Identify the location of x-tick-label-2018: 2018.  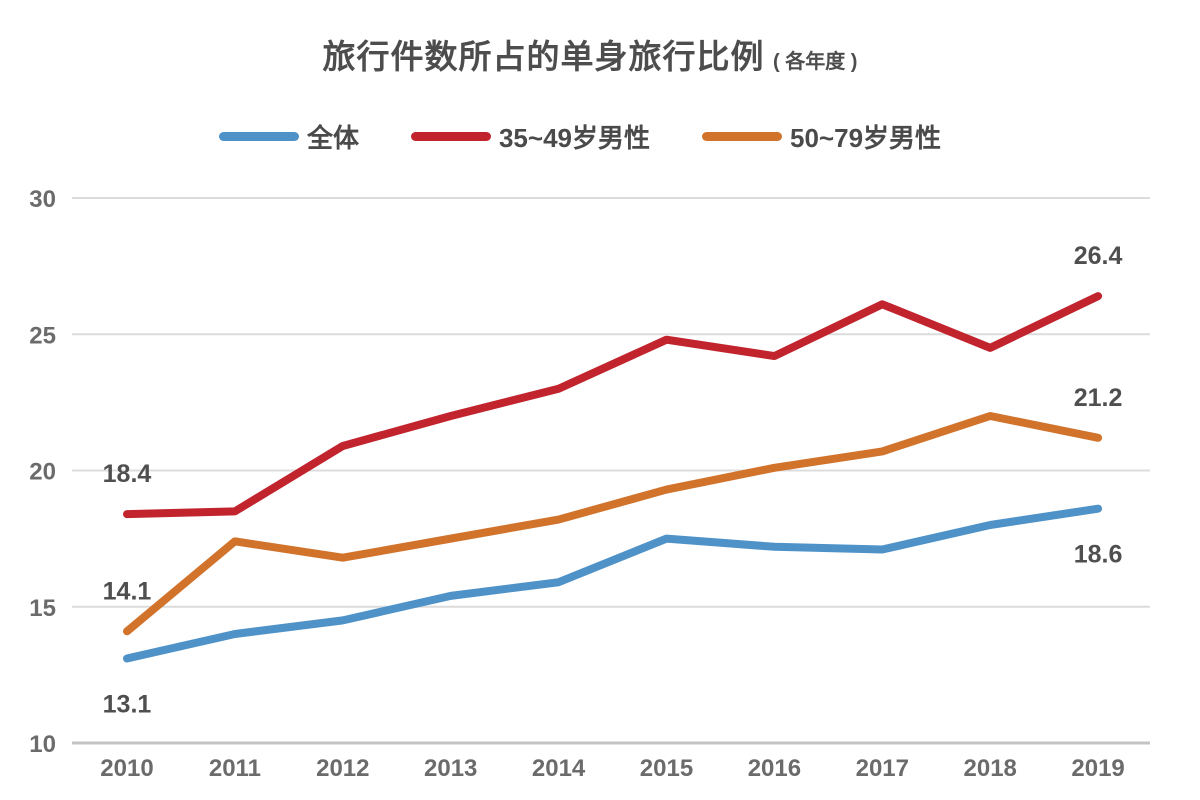
(990, 768).